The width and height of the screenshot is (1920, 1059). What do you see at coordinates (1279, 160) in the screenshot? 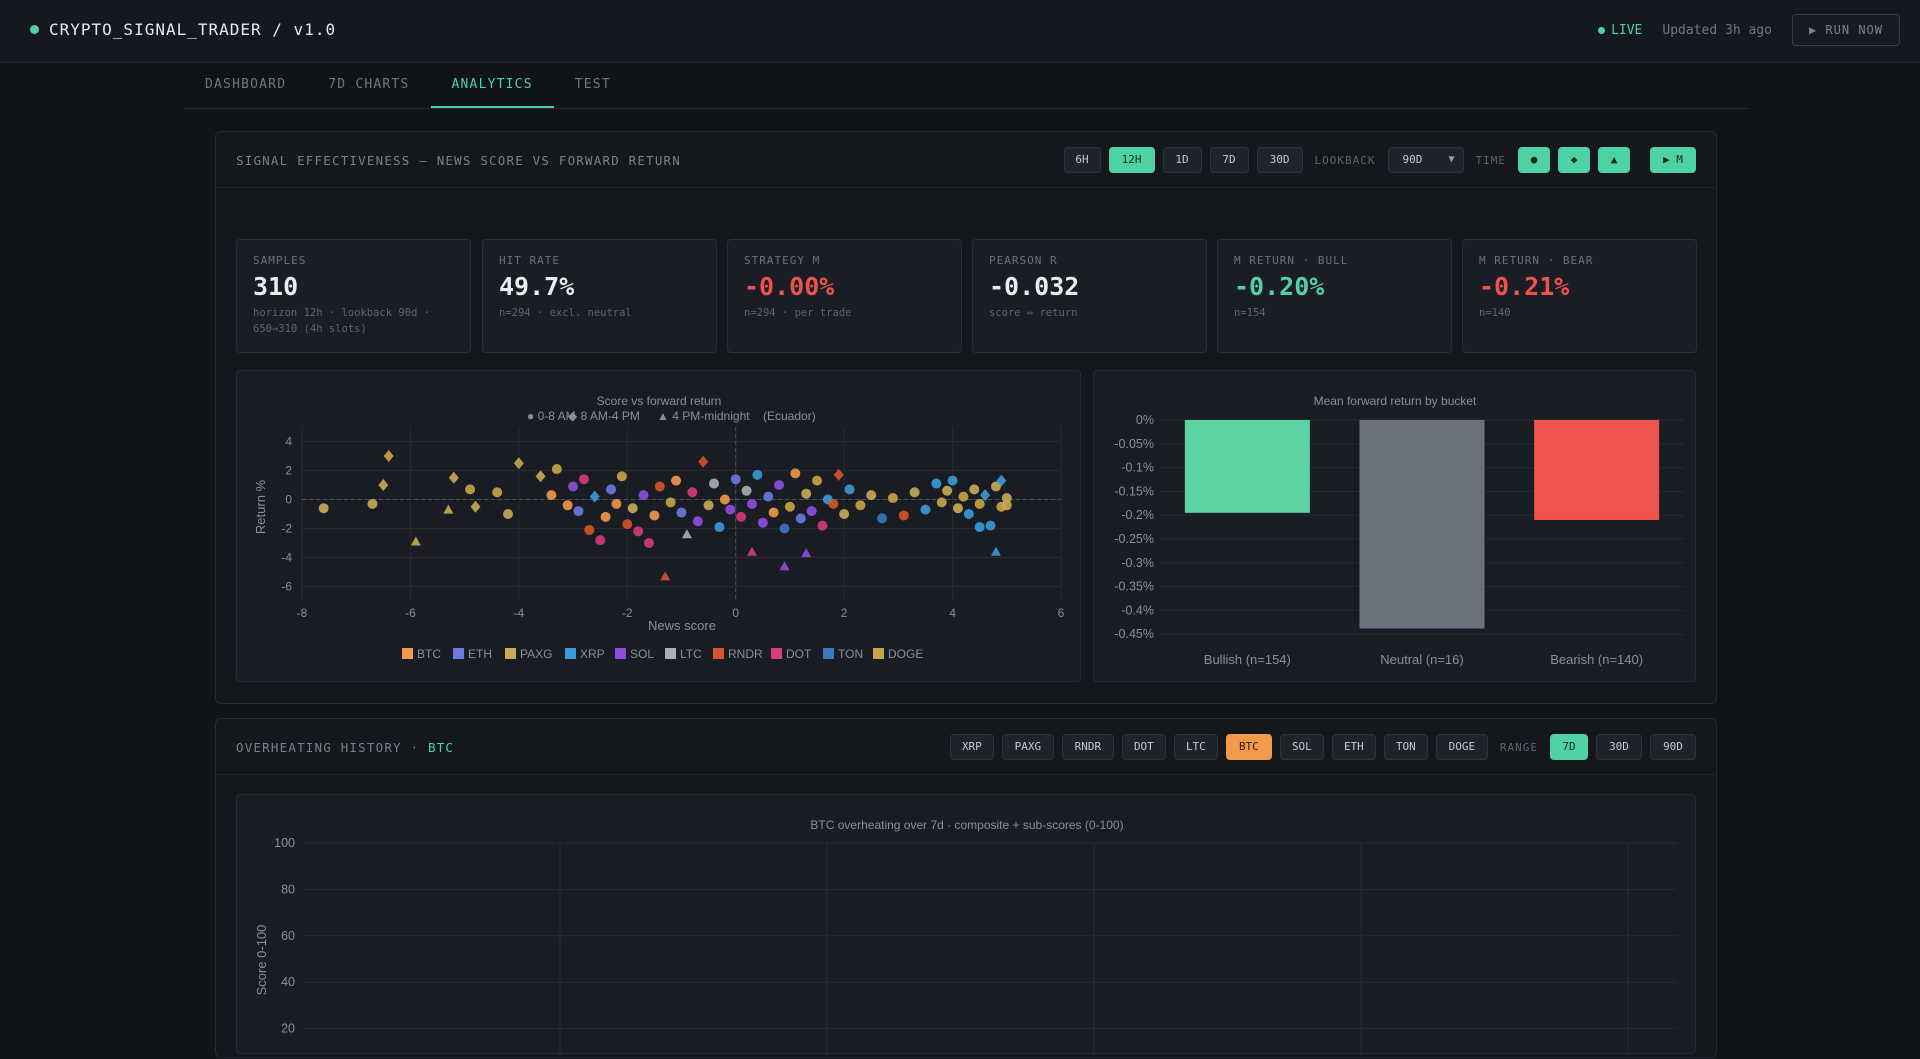
I see `horizon-30d-button: 30D` at bounding box center [1279, 160].